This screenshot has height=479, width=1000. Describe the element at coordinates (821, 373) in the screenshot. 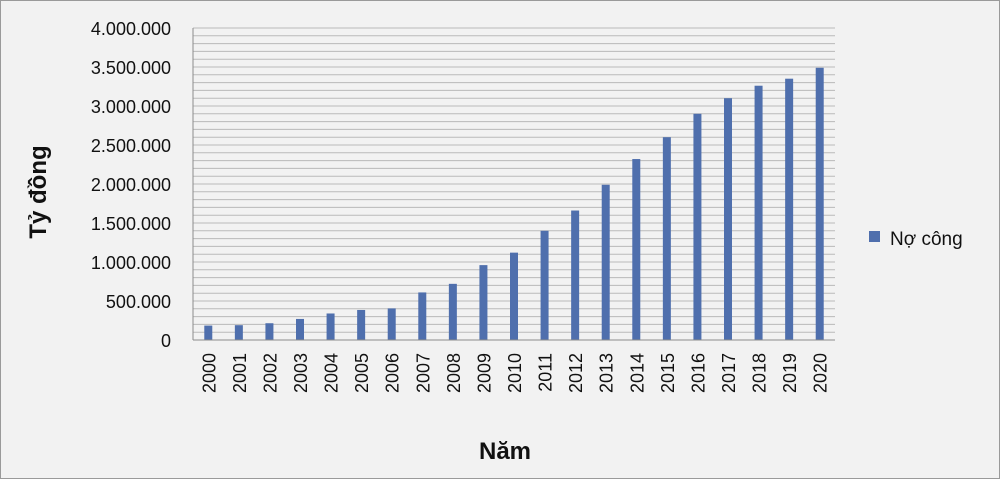

I see `x-tick-label: 2020` at that location.